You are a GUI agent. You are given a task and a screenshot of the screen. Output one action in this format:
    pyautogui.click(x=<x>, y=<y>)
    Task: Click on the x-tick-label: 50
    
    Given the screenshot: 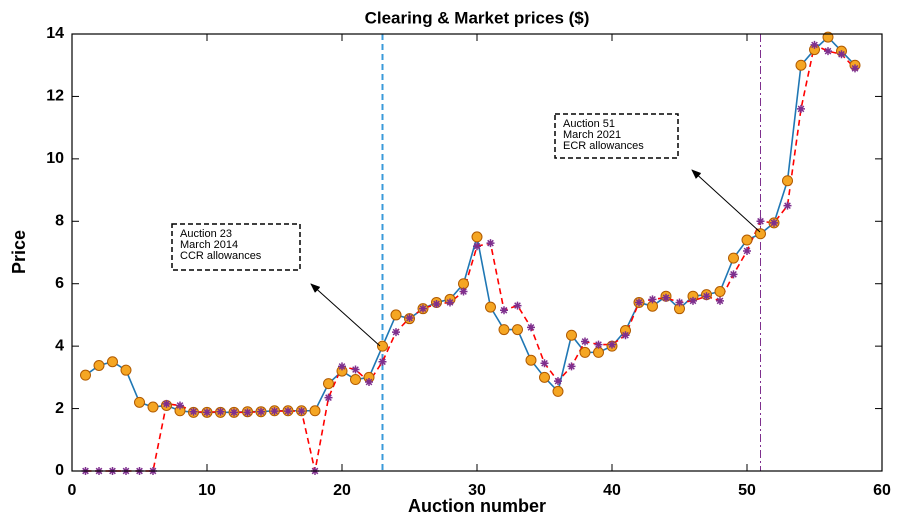 What is the action you would take?
    pyautogui.click(x=747, y=490)
    